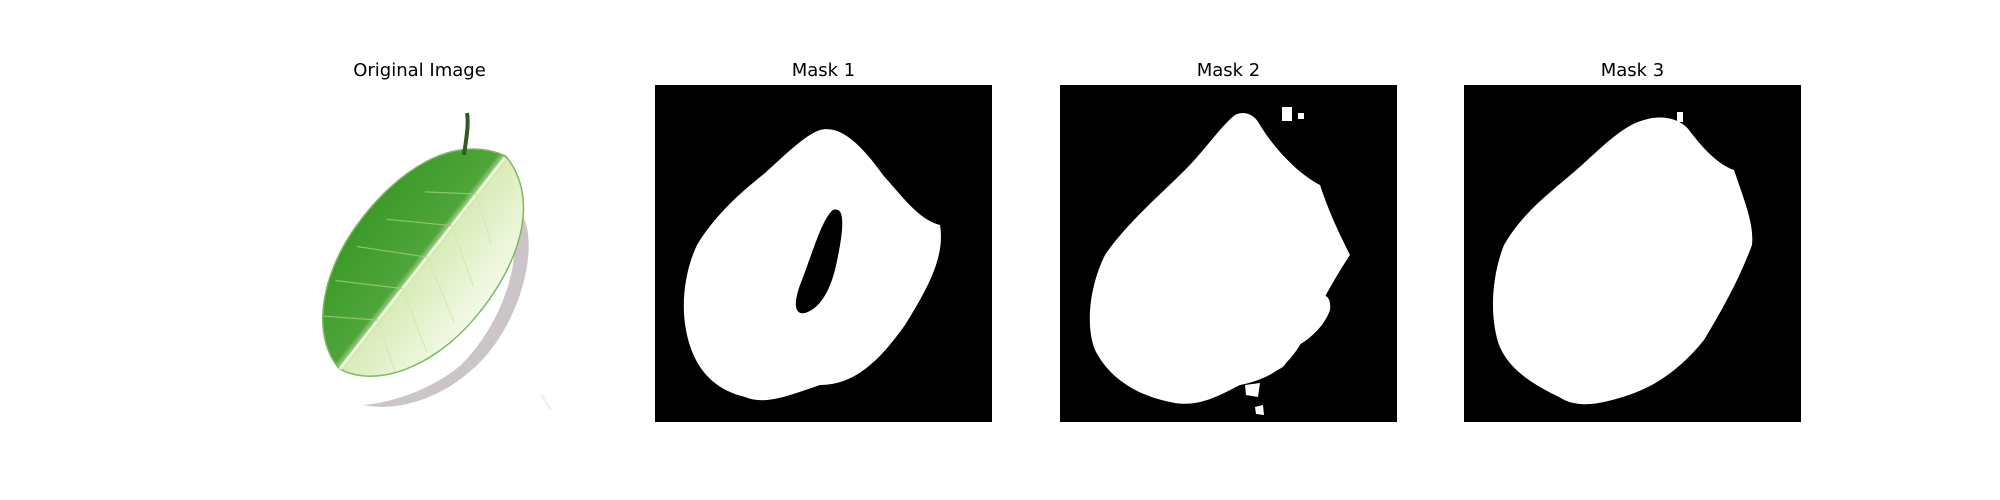 This screenshot has height=500, width=2000. What do you see at coordinates (823, 70) in the screenshot?
I see `panel-title: Mask 1` at bounding box center [823, 70].